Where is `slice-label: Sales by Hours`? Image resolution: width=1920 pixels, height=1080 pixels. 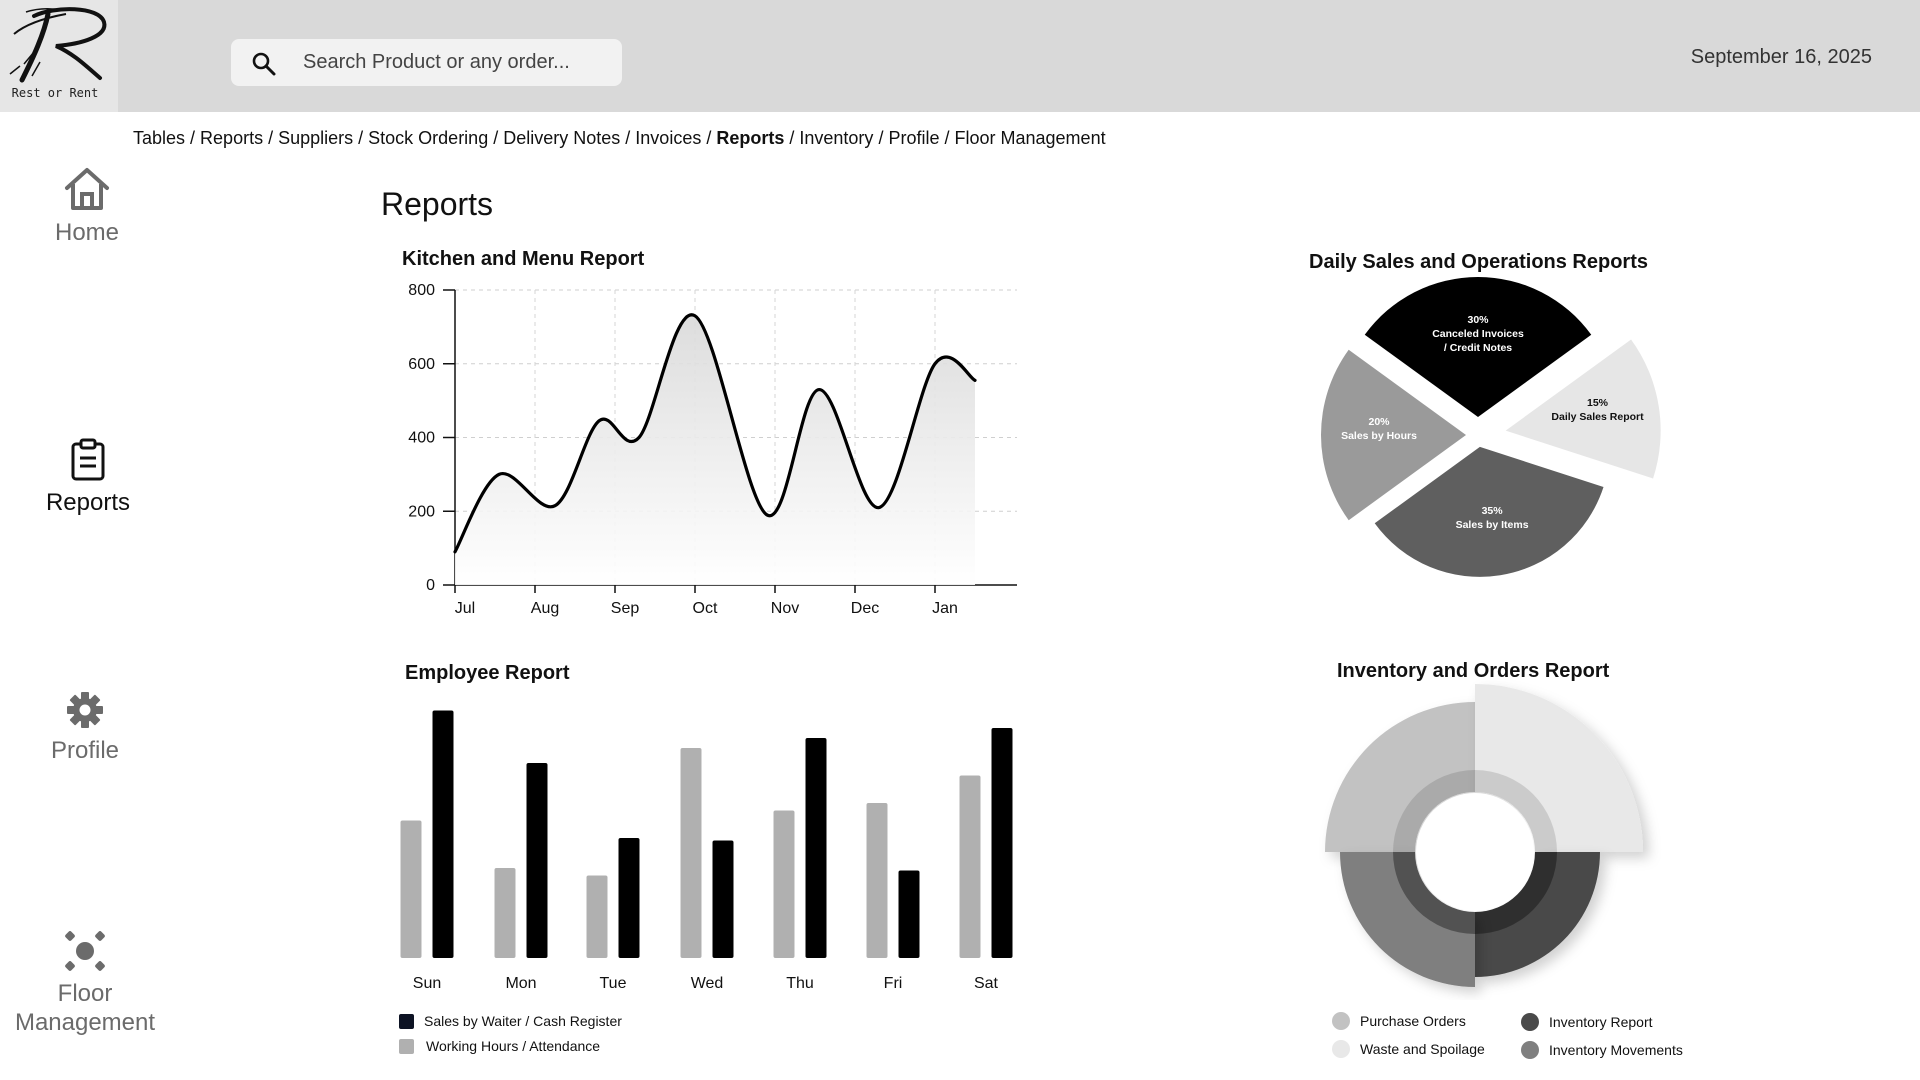
slice-label: Sales by Hours is located at coordinates (1379, 436).